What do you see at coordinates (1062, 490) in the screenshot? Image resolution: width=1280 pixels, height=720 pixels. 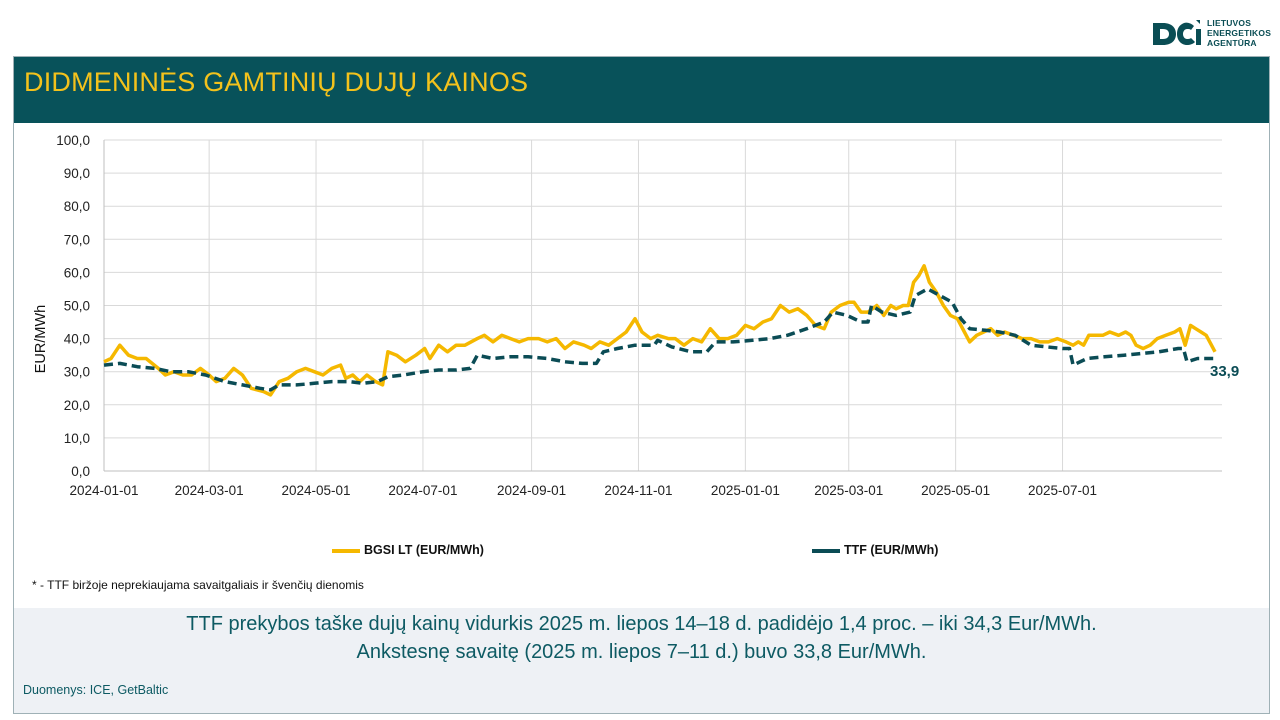 I see `x-tick-label: 2025-07-01` at bounding box center [1062, 490].